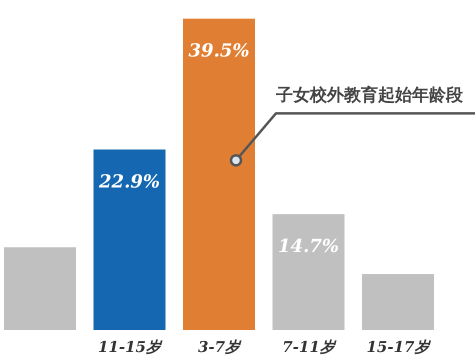 This screenshot has height=356, width=475. Describe the element at coordinates (220, 347) in the screenshot. I see `x-tick-label: 3-7岁` at that location.